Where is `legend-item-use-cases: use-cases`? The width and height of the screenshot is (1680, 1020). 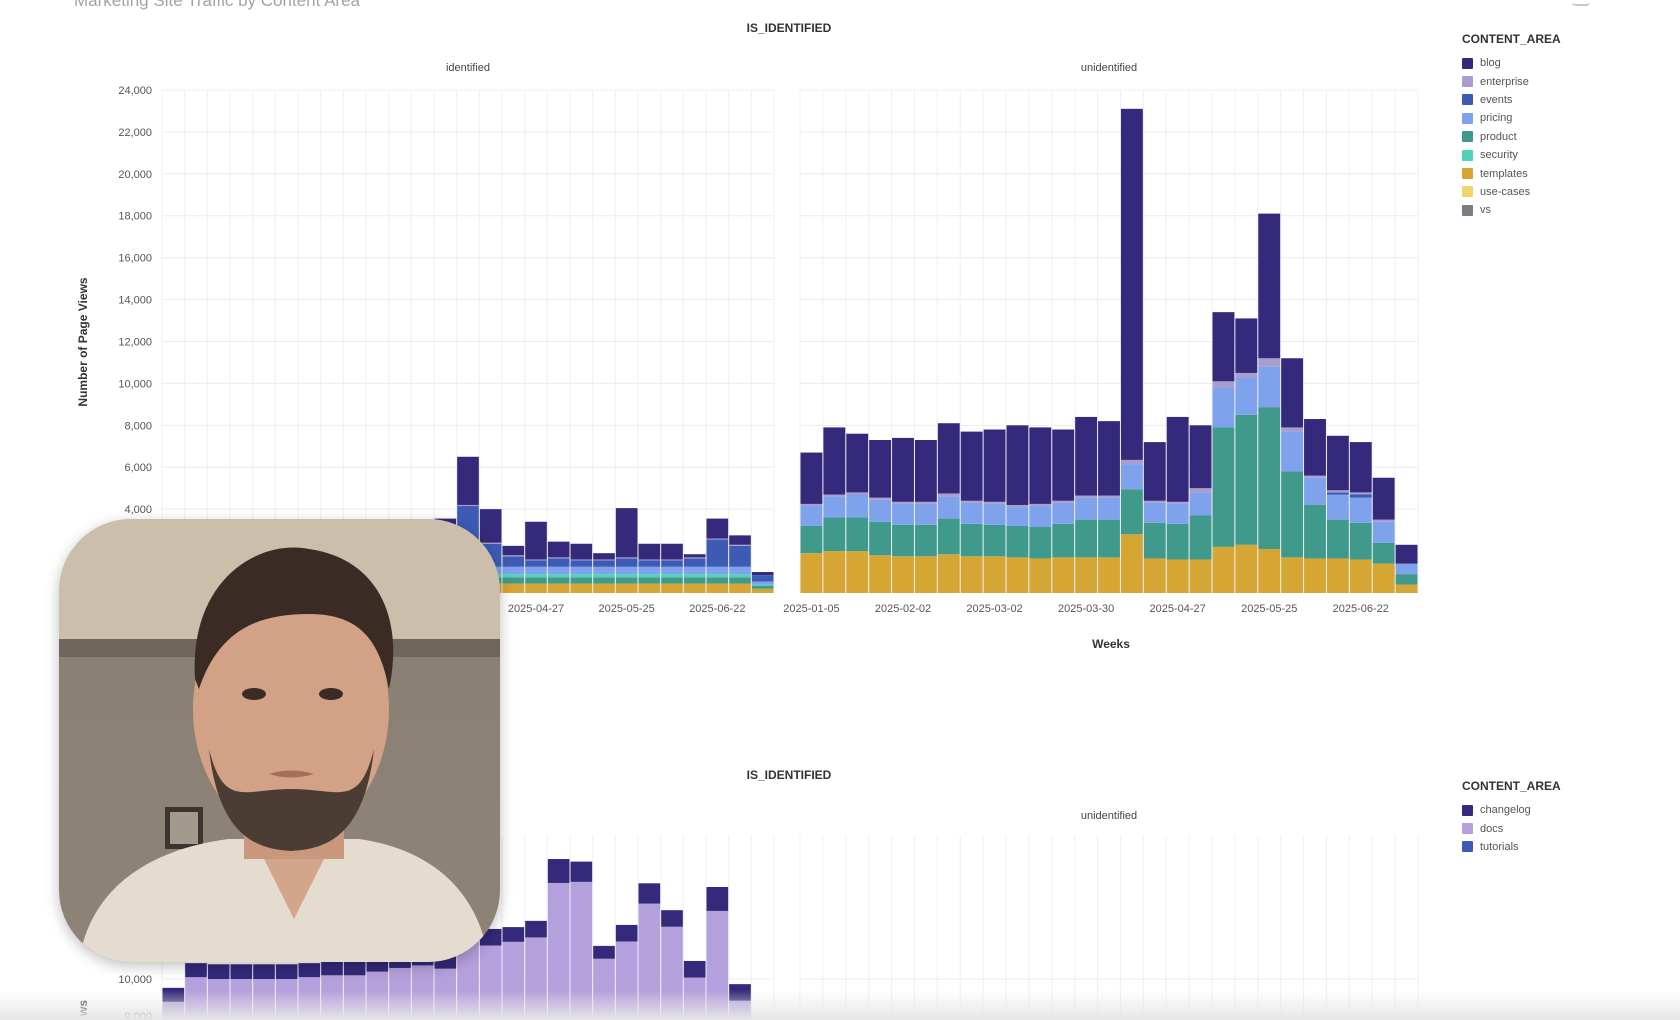 legend-item-use-cases: use-cases is located at coordinates (1511, 192).